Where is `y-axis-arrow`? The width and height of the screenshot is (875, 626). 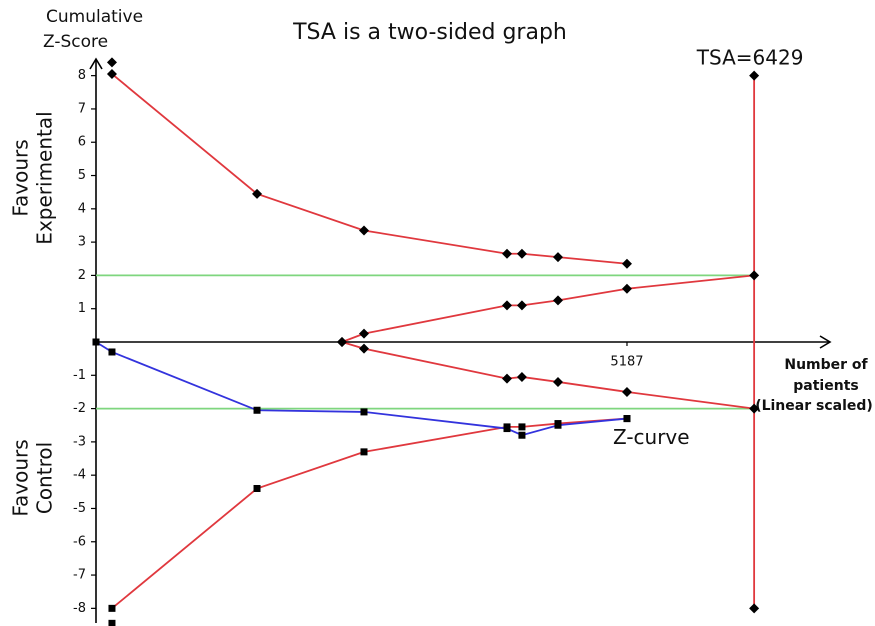 y-axis-arrow is located at coordinates (96, 63).